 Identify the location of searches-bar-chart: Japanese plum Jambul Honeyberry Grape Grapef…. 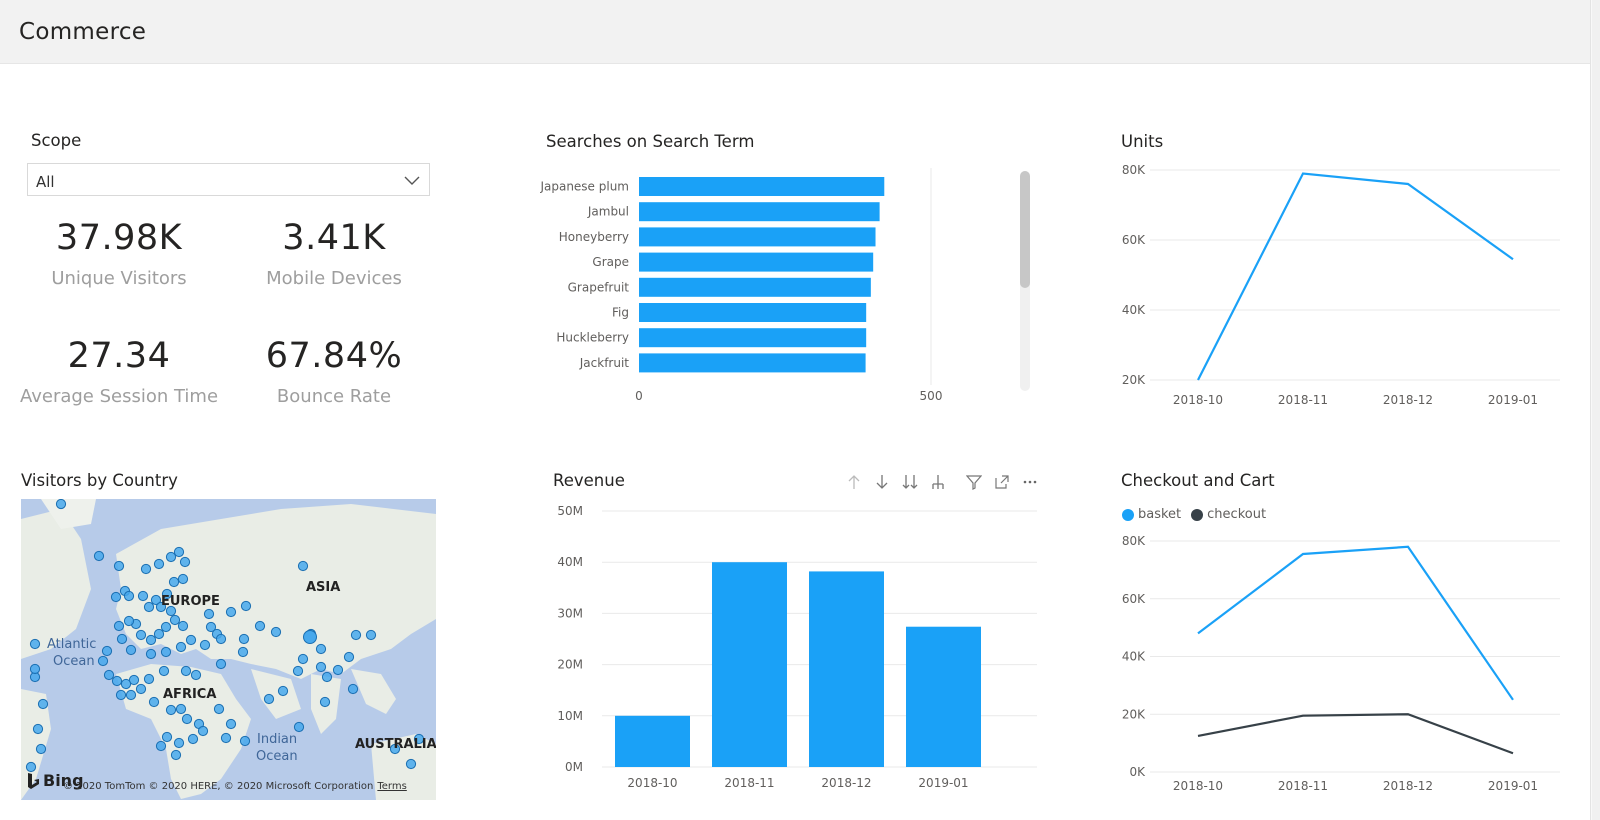
(741, 285).